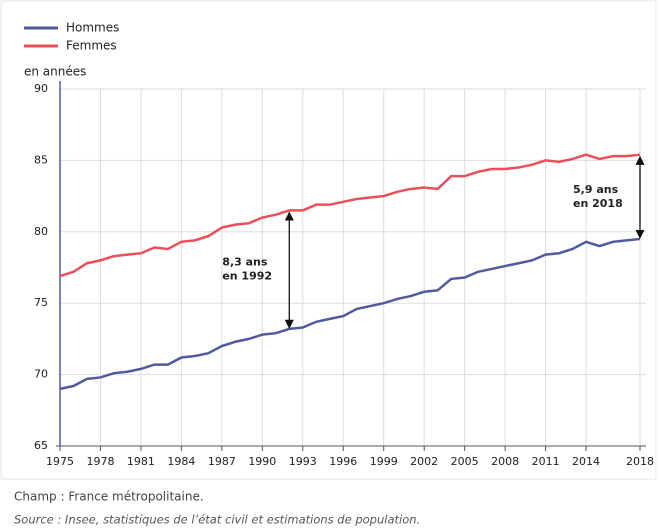 The height and width of the screenshot is (530, 659). I want to click on x-tick-label: 2014, so click(586, 461).